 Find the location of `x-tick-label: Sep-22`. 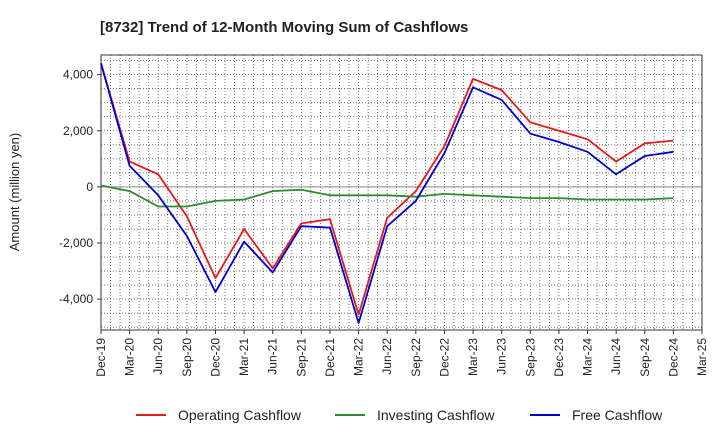

x-tick-label: Sep-22 is located at coordinates (416, 357).